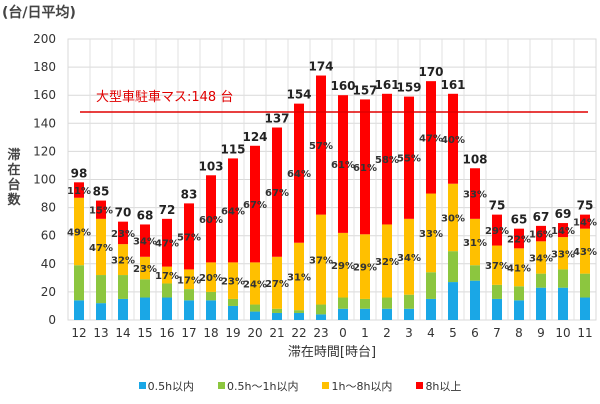 The width and height of the screenshot is (600, 404). Describe the element at coordinates (254, 137) in the screenshot. I see `total-label: 124` at that location.